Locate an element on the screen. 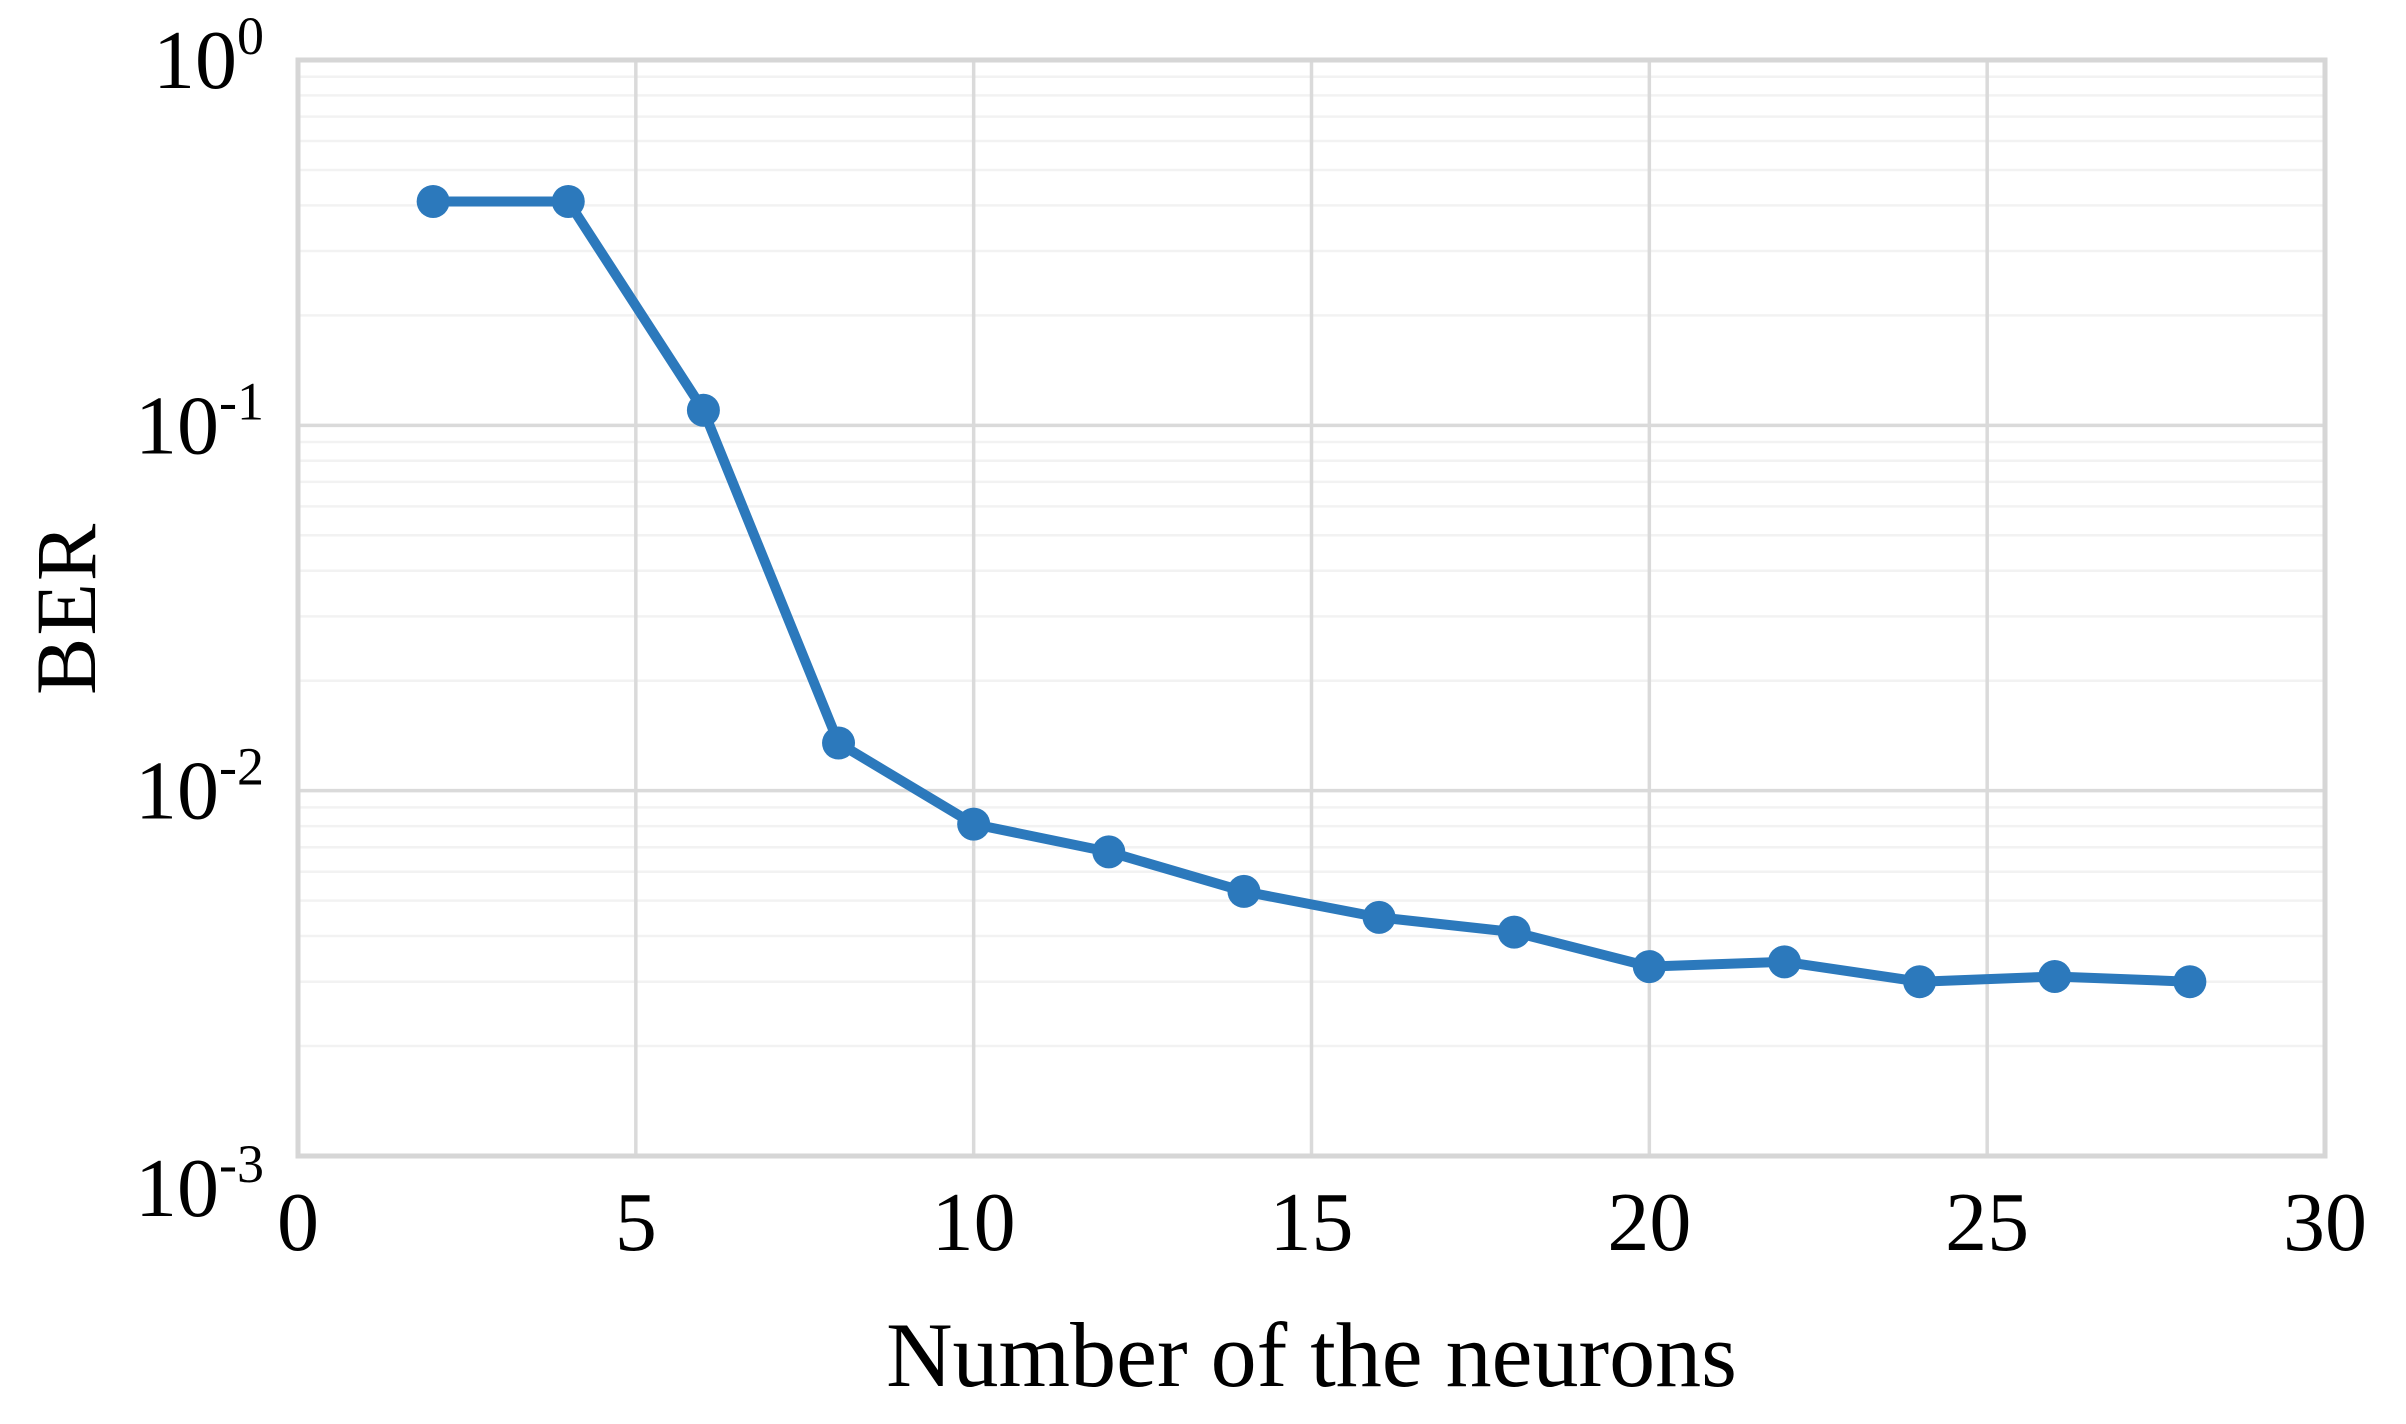 This screenshot has width=2406, height=1424. x-tick-label: 0 is located at coordinates (298, 1222).